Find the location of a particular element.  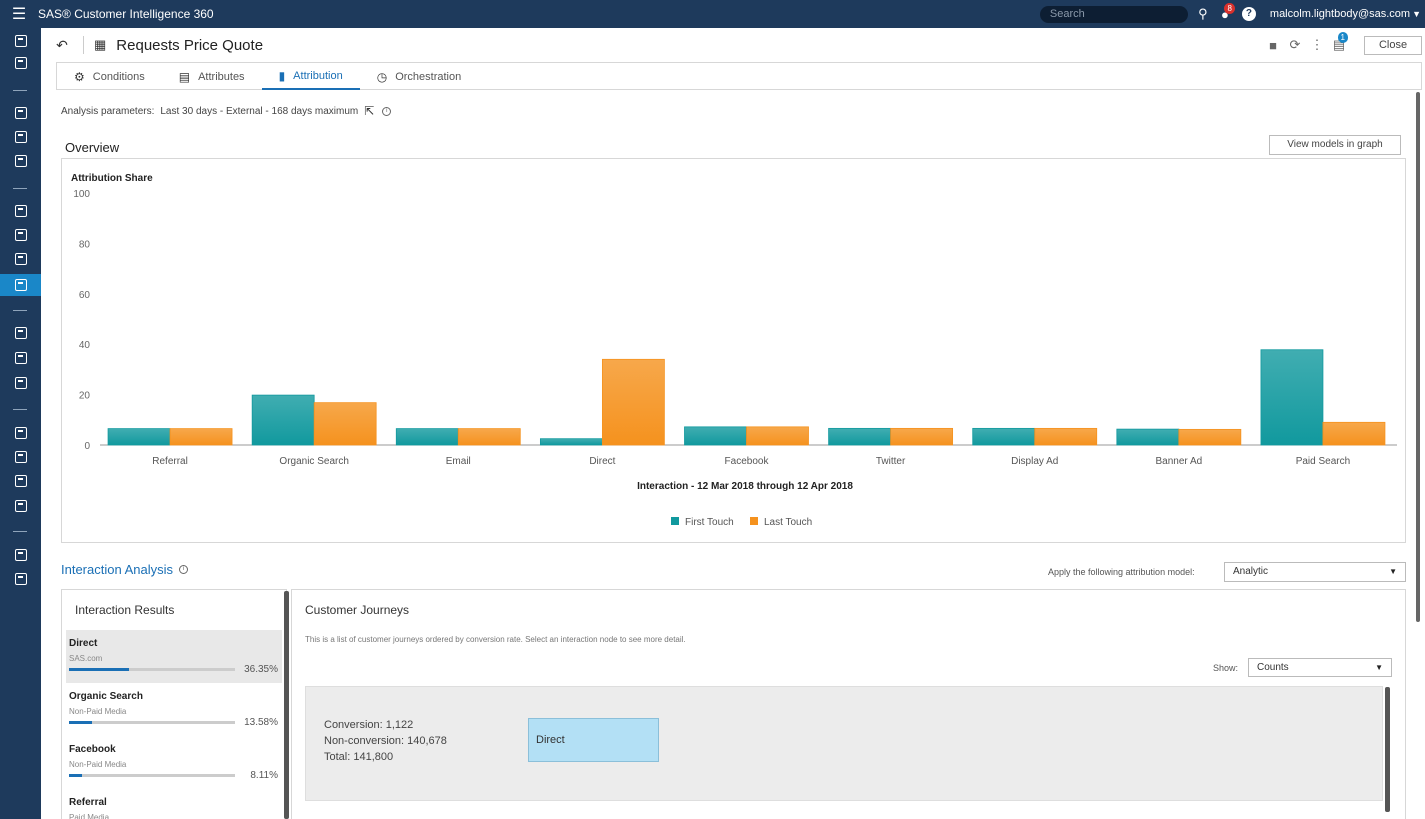

grid-icon is located at coordinates (20, 113).